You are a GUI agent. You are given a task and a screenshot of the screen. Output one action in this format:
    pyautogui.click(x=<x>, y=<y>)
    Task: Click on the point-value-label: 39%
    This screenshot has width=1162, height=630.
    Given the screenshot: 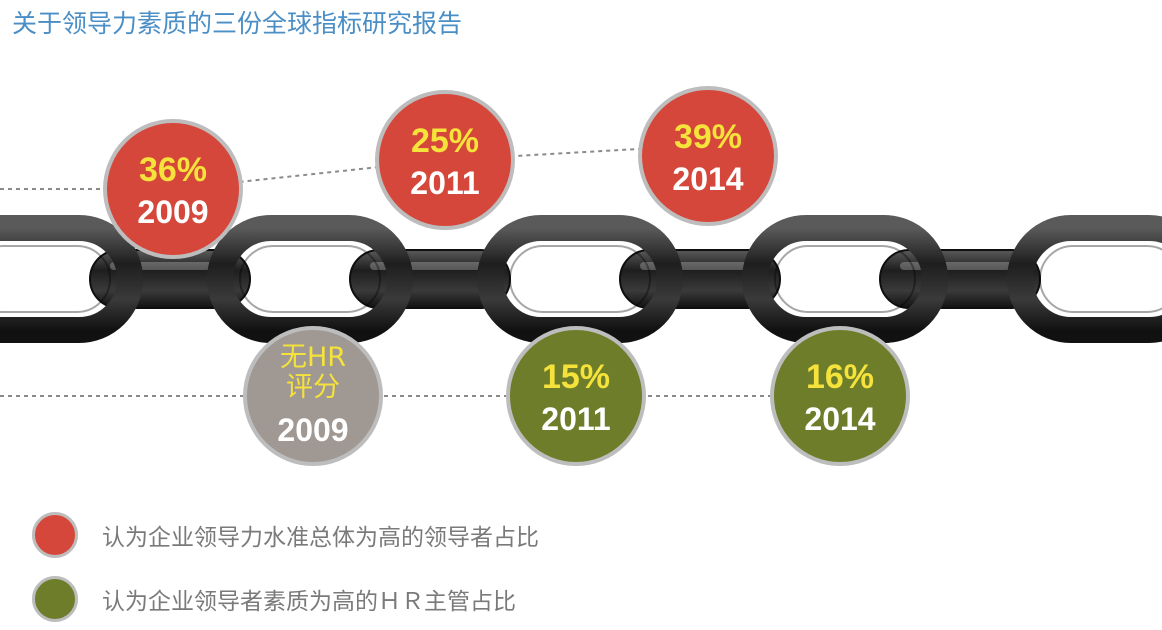 What is the action you would take?
    pyautogui.click(x=708, y=137)
    